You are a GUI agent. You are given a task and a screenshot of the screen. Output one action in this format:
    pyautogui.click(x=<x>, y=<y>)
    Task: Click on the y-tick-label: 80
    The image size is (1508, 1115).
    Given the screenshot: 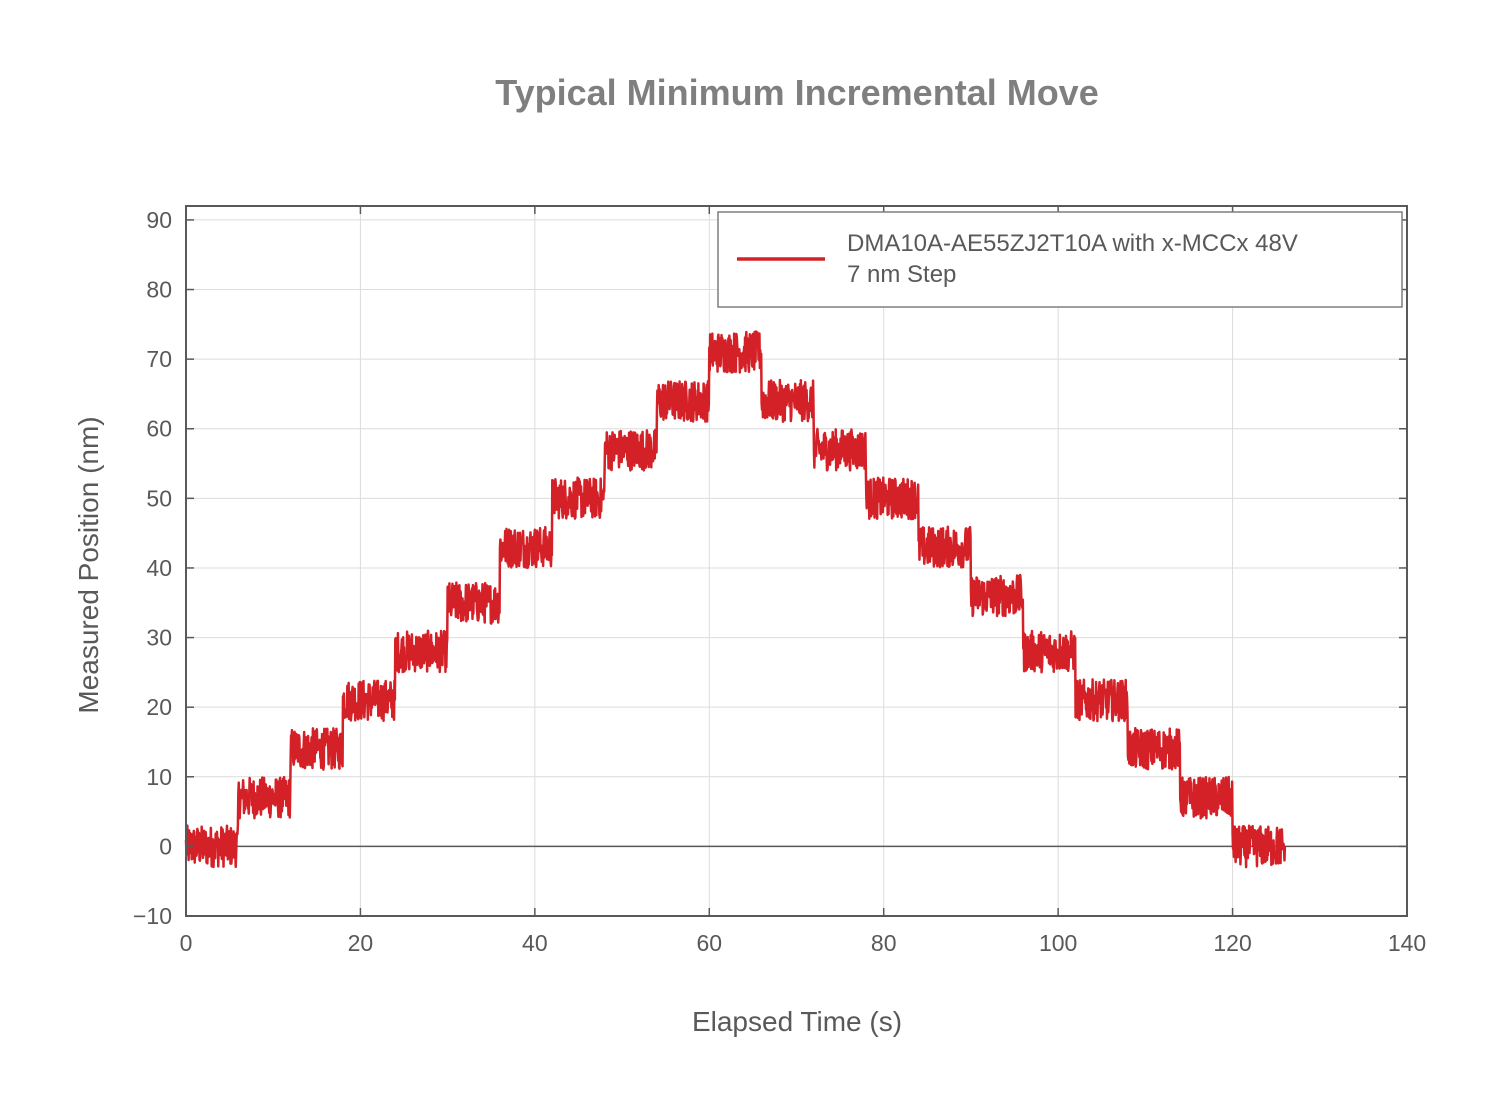 What is the action you would take?
    pyautogui.click(x=159, y=290)
    